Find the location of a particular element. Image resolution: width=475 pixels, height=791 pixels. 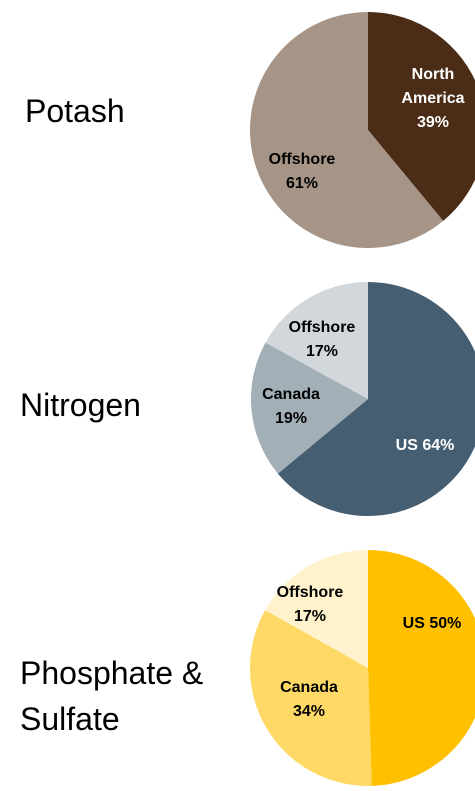

slice-value: 64% is located at coordinates (438, 445).